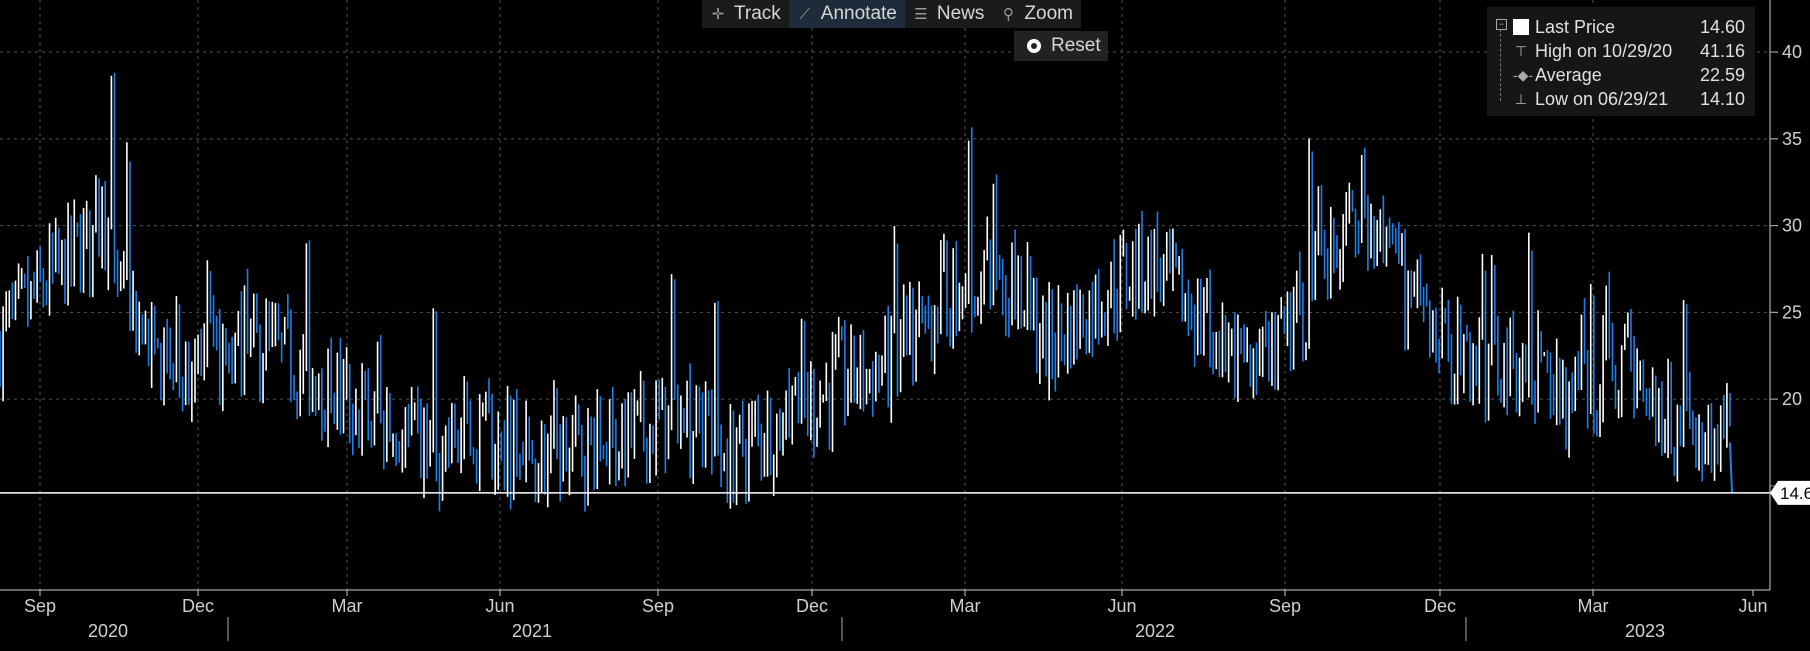  What do you see at coordinates (1645, 631) in the screenshot?
I see `year-label: 2023` at bounding box center [1645, 631].